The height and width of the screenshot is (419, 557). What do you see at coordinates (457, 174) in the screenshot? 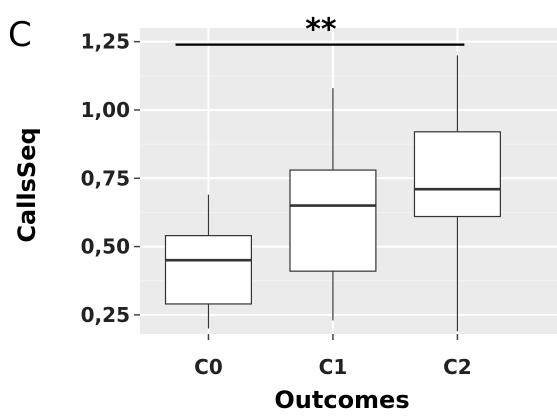
I see `box-C2` at bounding box center [457, 174].